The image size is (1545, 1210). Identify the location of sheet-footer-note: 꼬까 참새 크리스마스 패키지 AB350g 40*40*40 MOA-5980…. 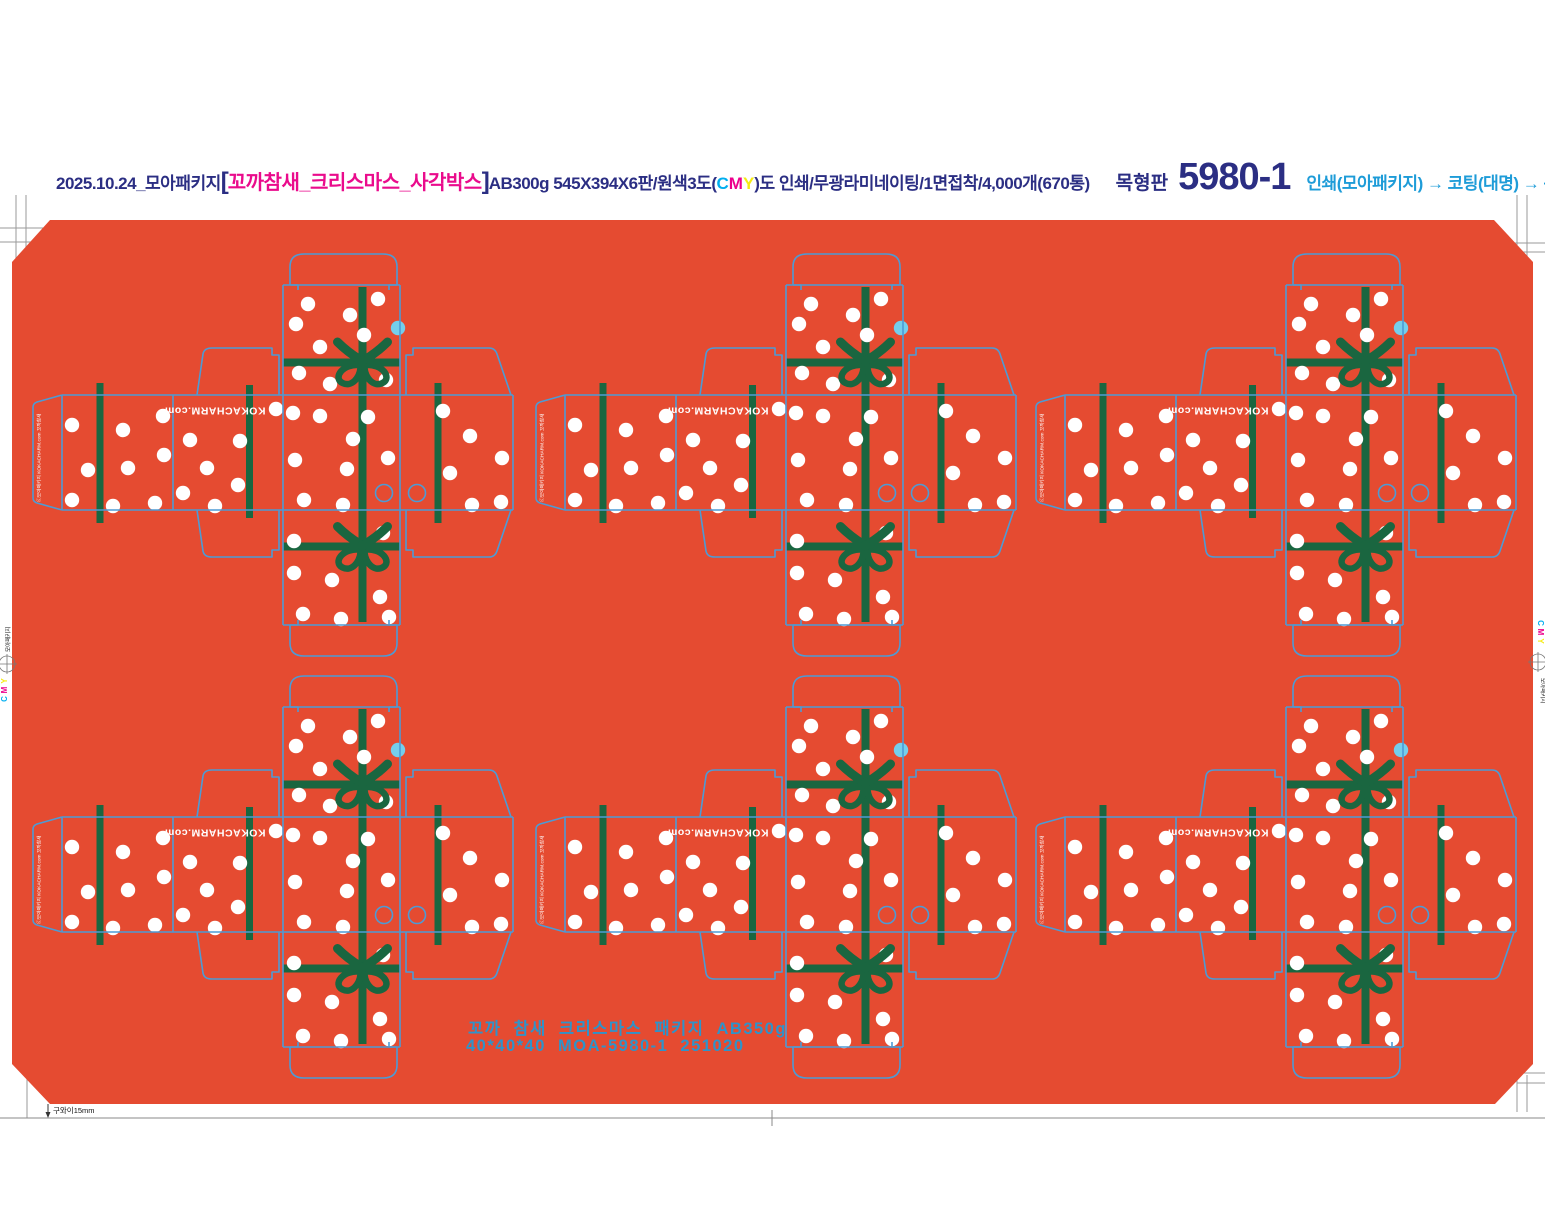
(626, 1036).